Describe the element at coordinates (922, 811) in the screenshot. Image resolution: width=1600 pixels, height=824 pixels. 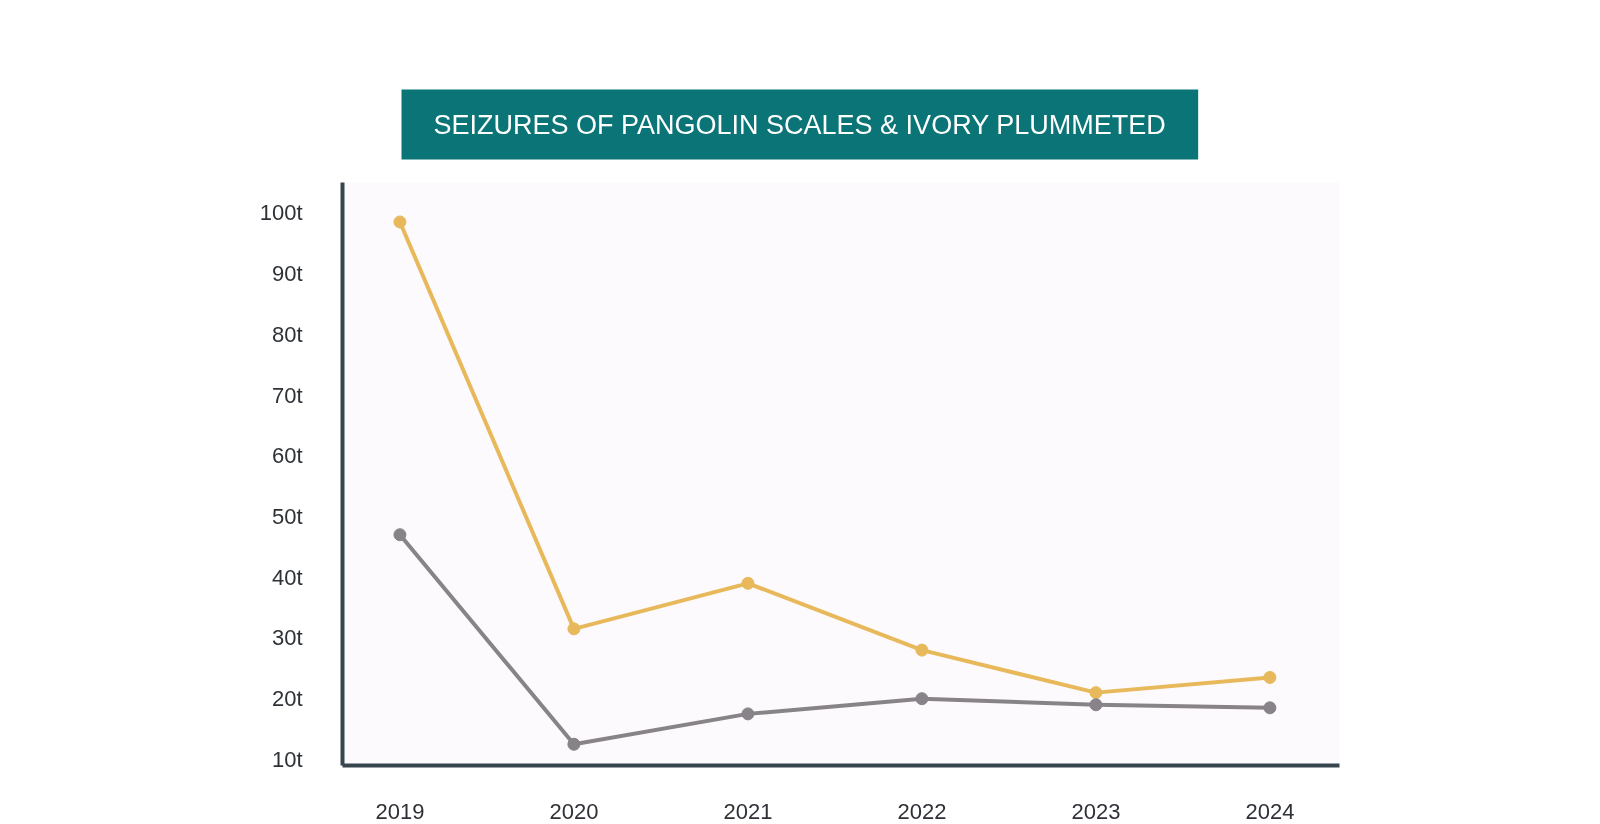
I see `x-tick-label: 2022` at that location.